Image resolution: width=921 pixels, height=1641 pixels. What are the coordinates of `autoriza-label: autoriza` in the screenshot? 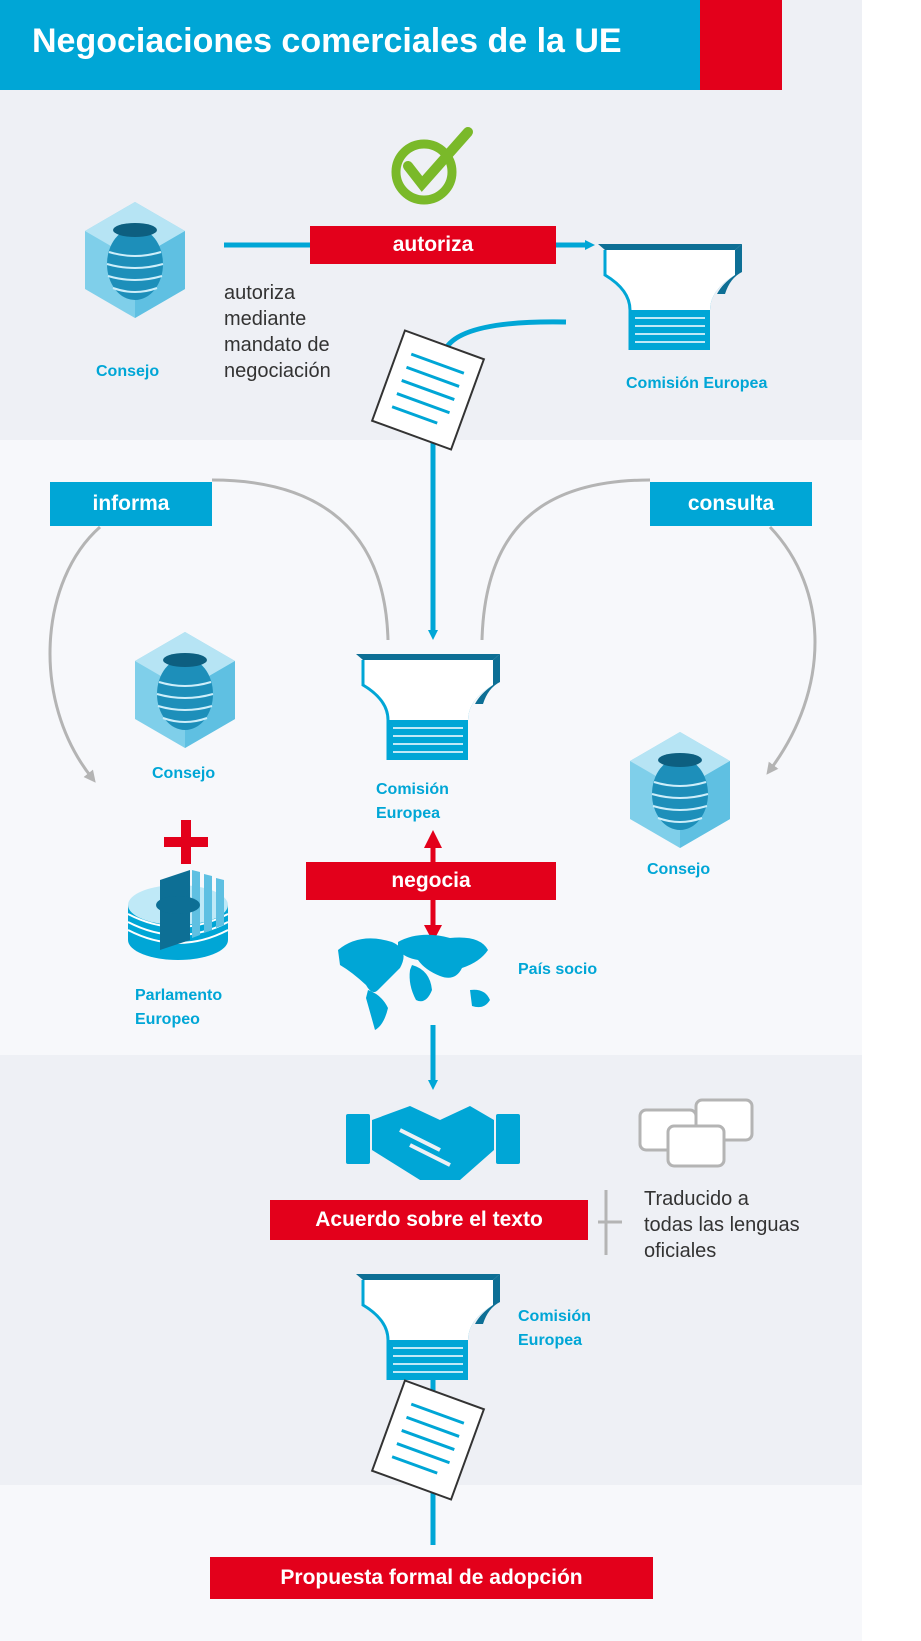 It's located at (433, 245).